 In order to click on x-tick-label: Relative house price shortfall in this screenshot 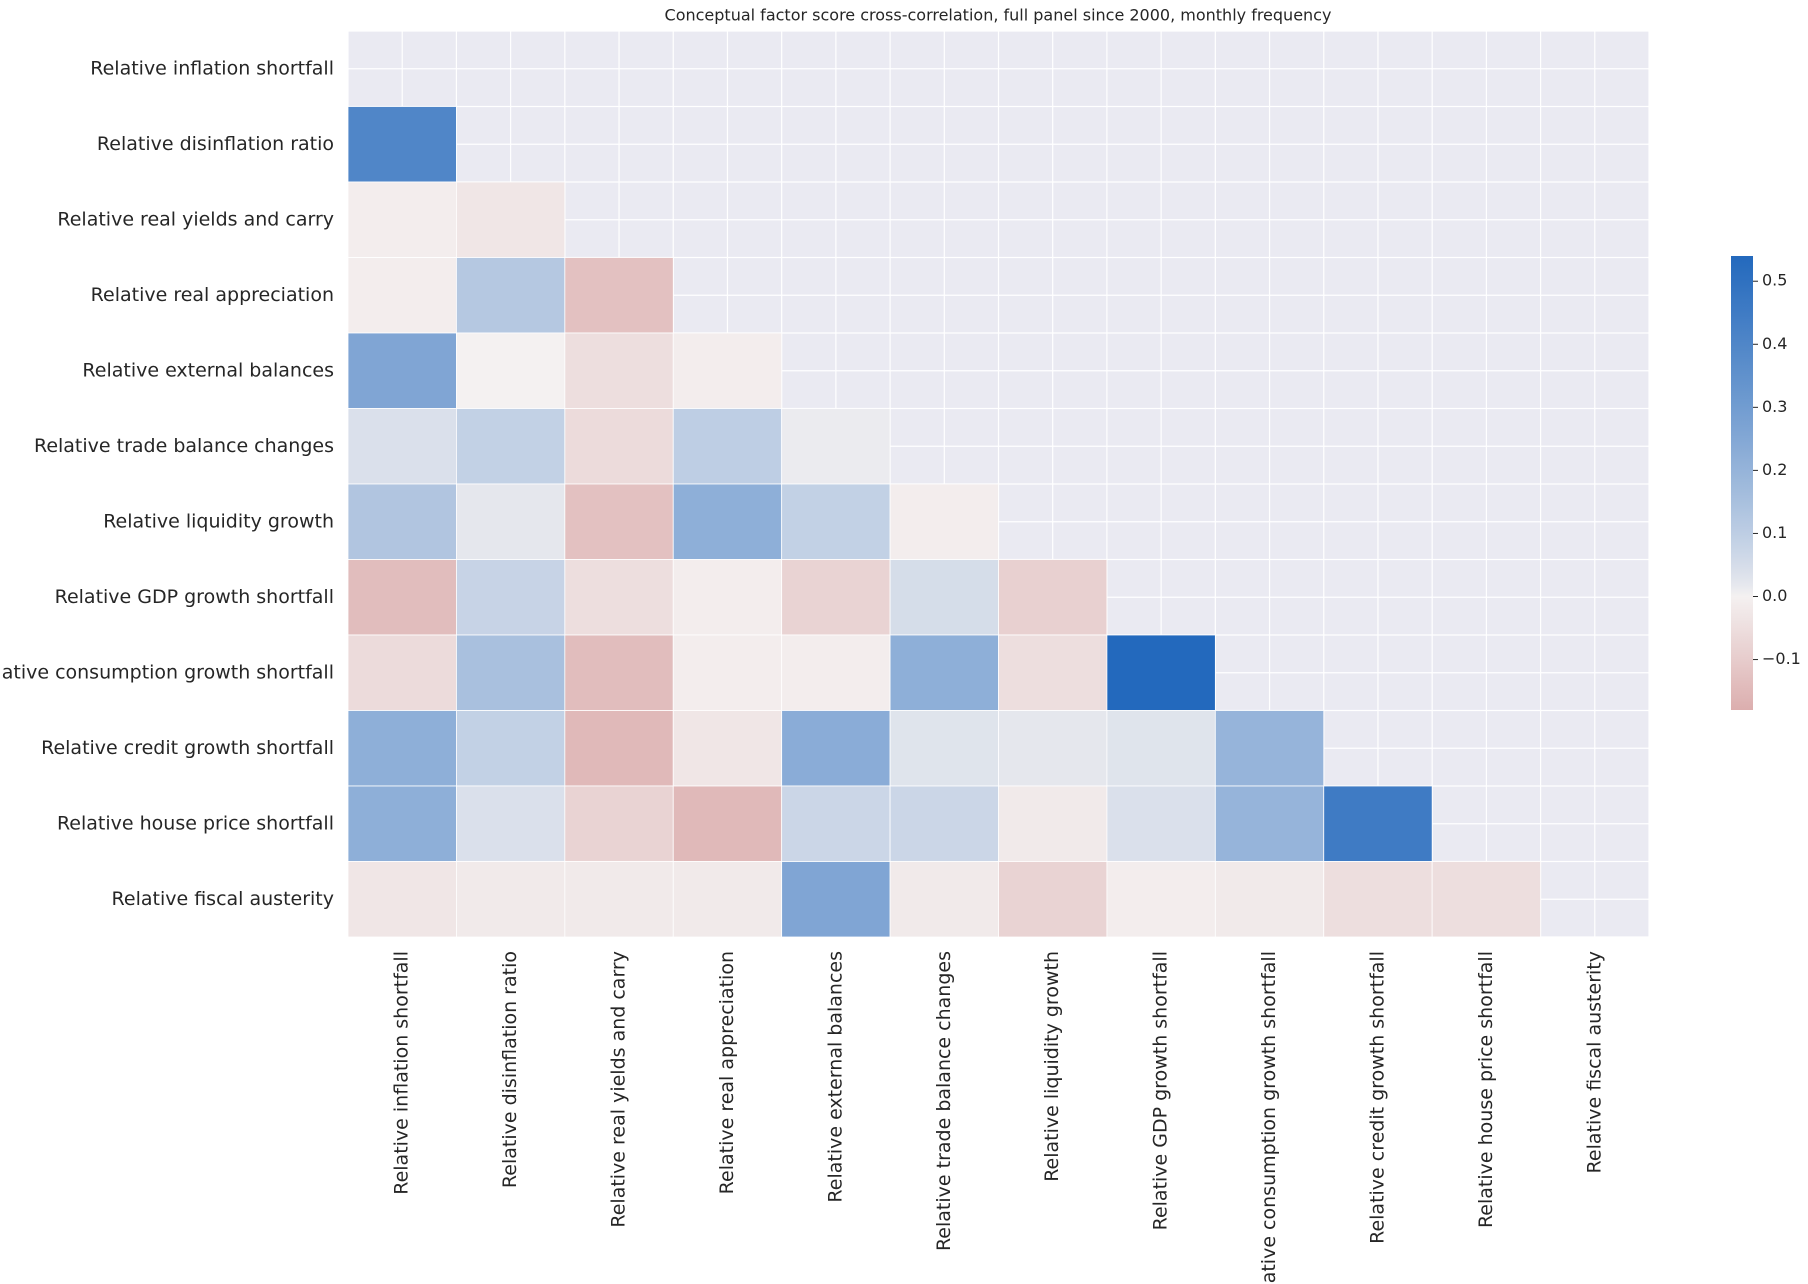, I will do `click(1486, 1089)`.